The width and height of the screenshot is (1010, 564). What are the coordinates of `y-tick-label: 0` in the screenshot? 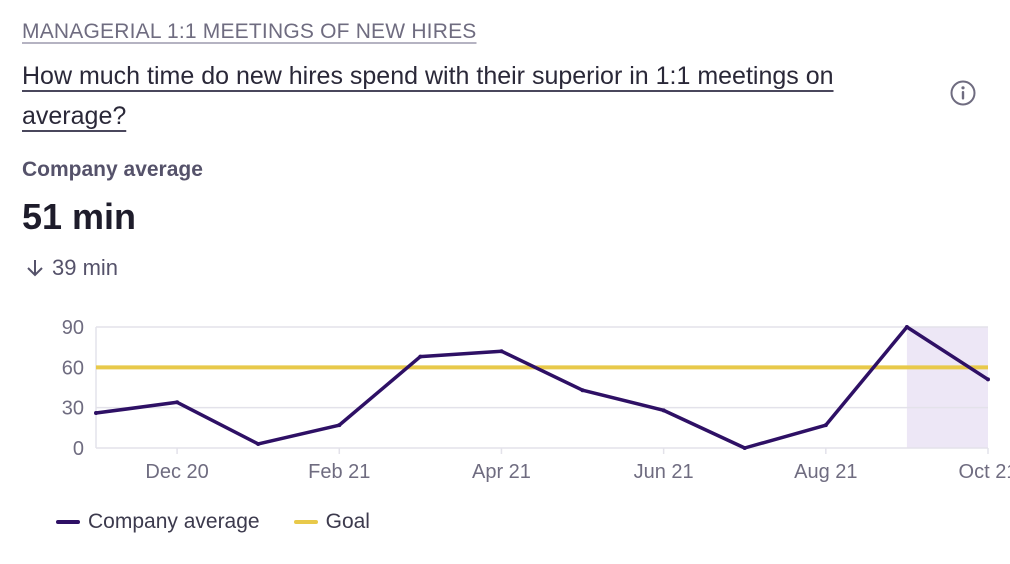 It's located at (78, 449).